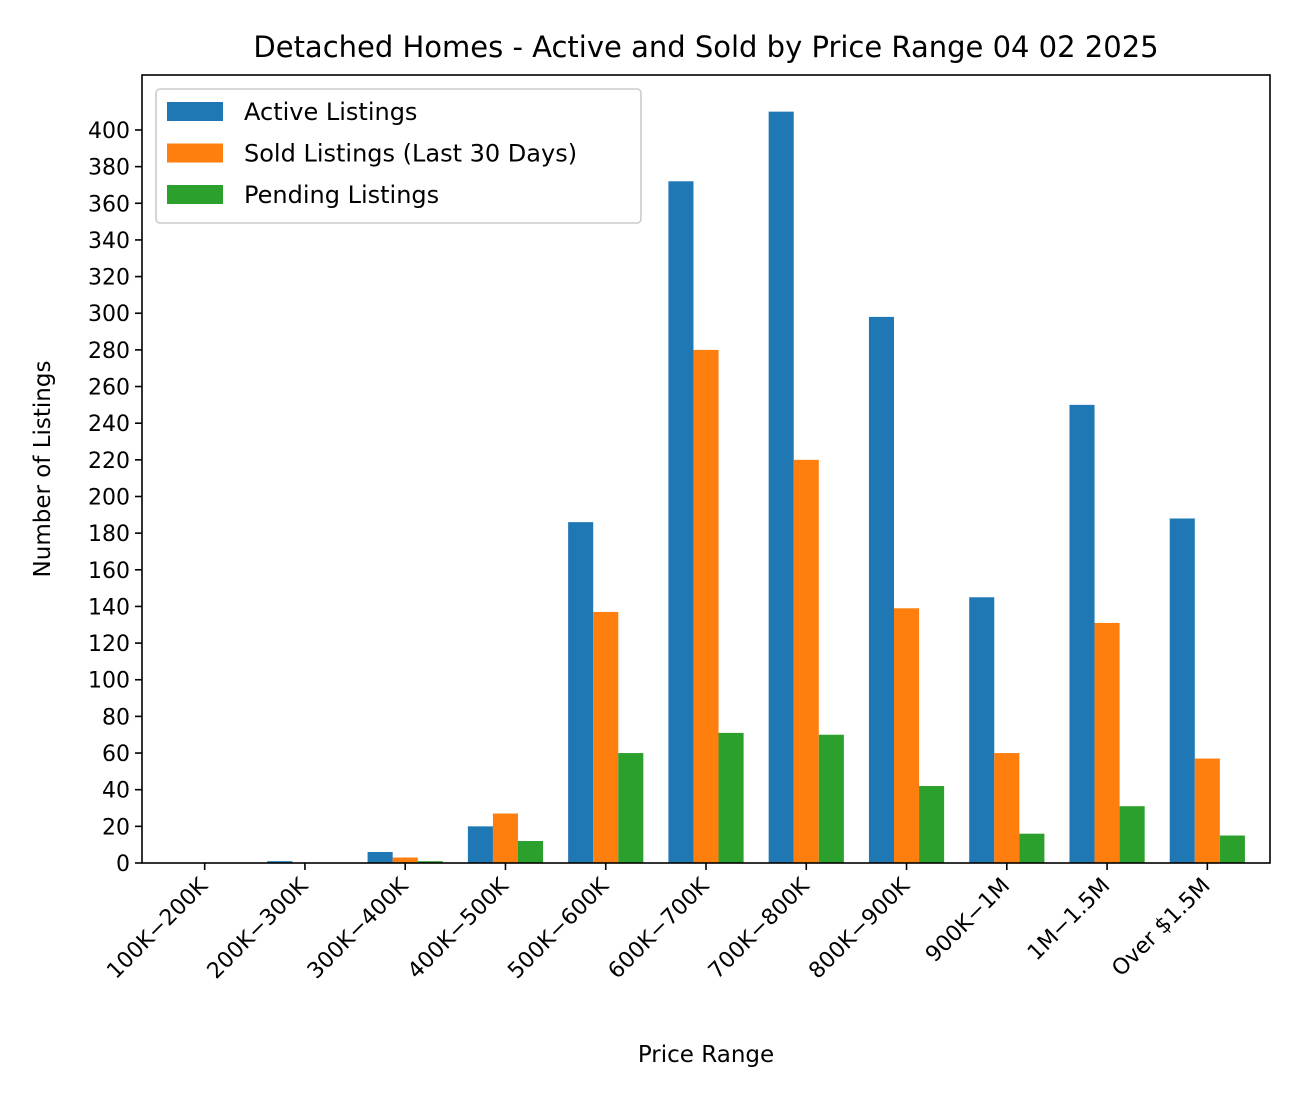 Image resolution: width=1300 pixels, height=1100 pixels. Describe the element at coordinates (109, 388) in the screenshot. I see `y-tick-label-13: 260` at that location.